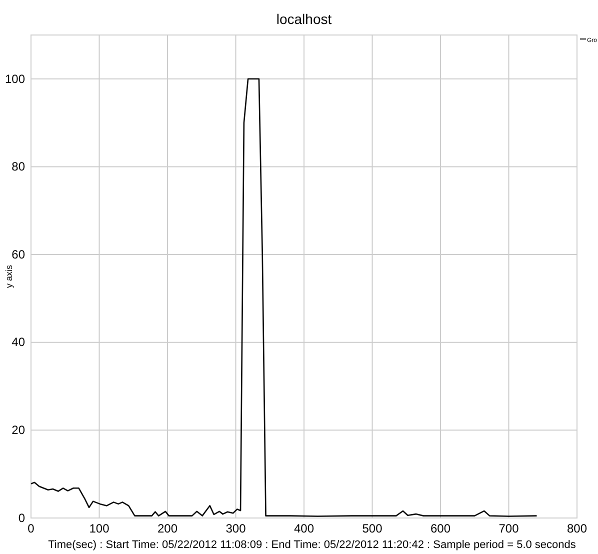 The height and width of the screenshot is (554, 598). I want to click on x-tick-label: 300, so click(236, 529).